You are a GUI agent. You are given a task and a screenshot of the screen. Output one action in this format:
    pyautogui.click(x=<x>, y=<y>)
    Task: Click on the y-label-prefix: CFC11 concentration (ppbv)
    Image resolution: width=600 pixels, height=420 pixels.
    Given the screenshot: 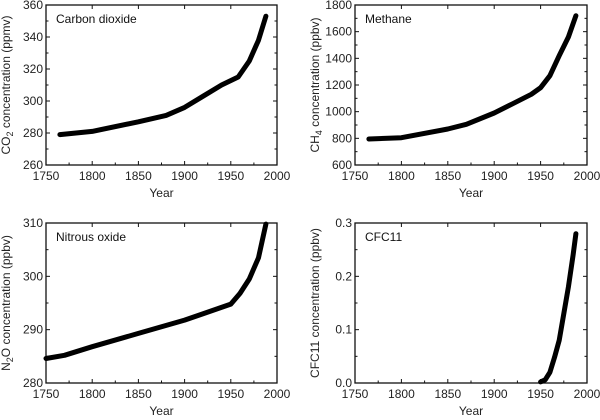 What is the action you would take?
    pyautogui.click(x=315, y=303)
    